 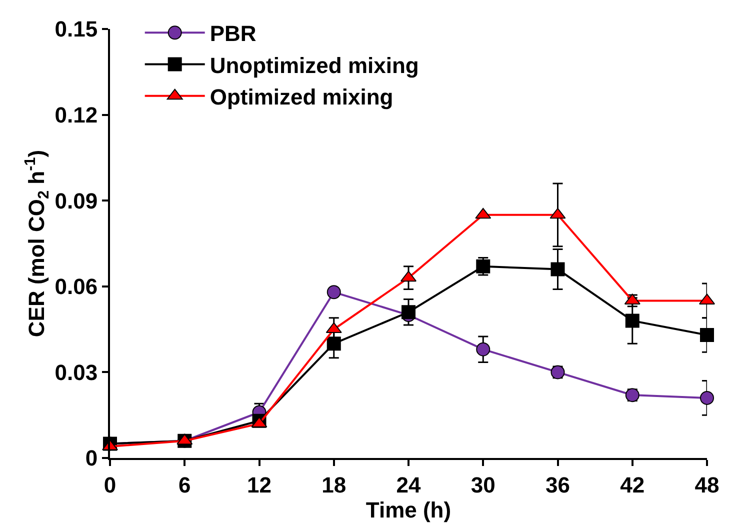 What do you see at coordinates (558, 485) in the screenshot?
I see `x-tick-label: 36` at bounding box center [558, 485].